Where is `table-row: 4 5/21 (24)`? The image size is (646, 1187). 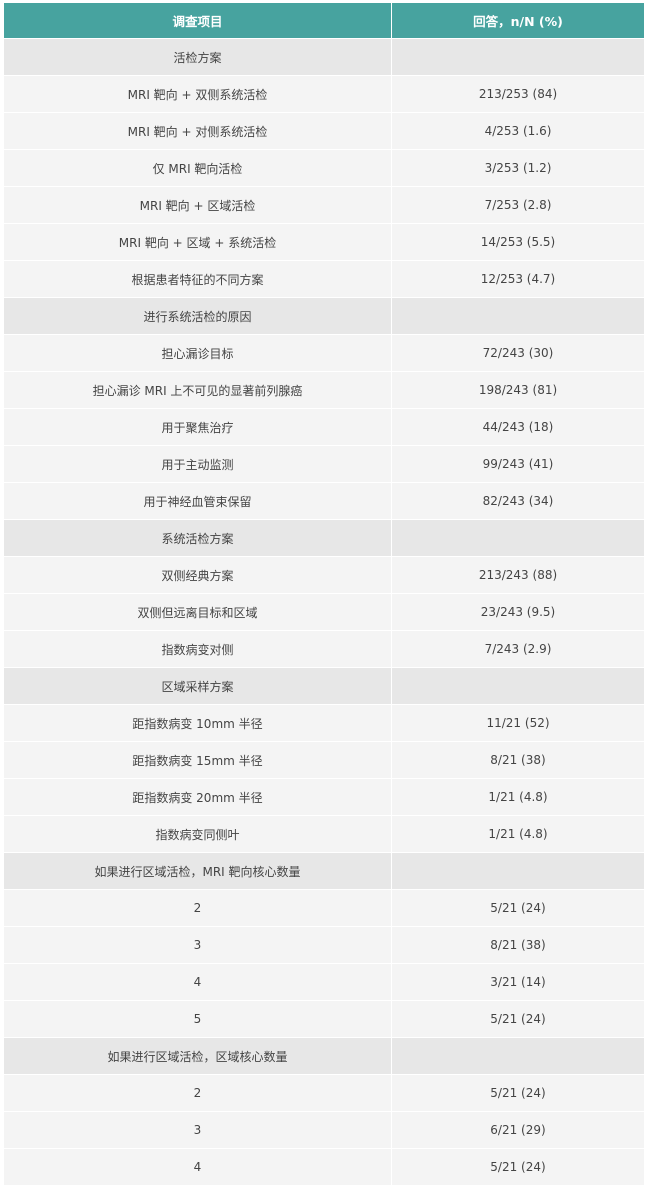
table-row: 4 5/21 (24) is located at coordinates (324, 1167).